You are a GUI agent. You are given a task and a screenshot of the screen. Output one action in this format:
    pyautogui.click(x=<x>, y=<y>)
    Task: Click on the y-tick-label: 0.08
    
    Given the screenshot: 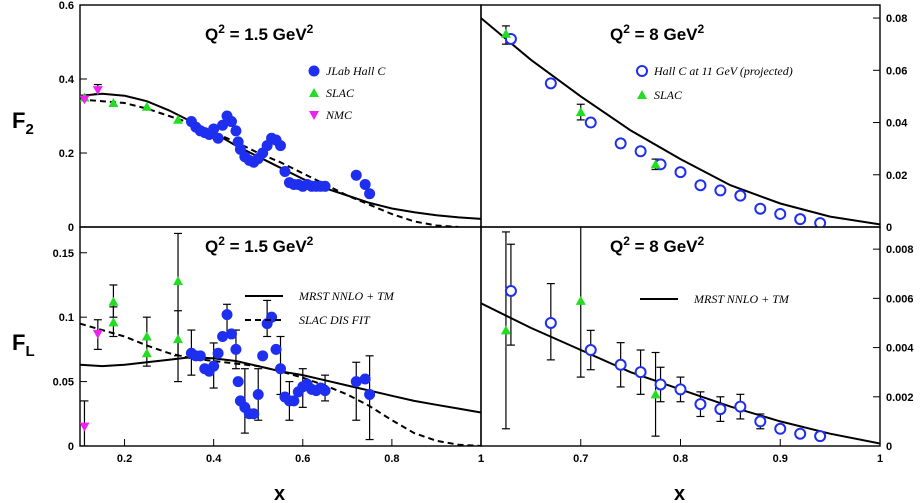 What is the action you would take?
    pyautogui.click(x=896, y=19)
    